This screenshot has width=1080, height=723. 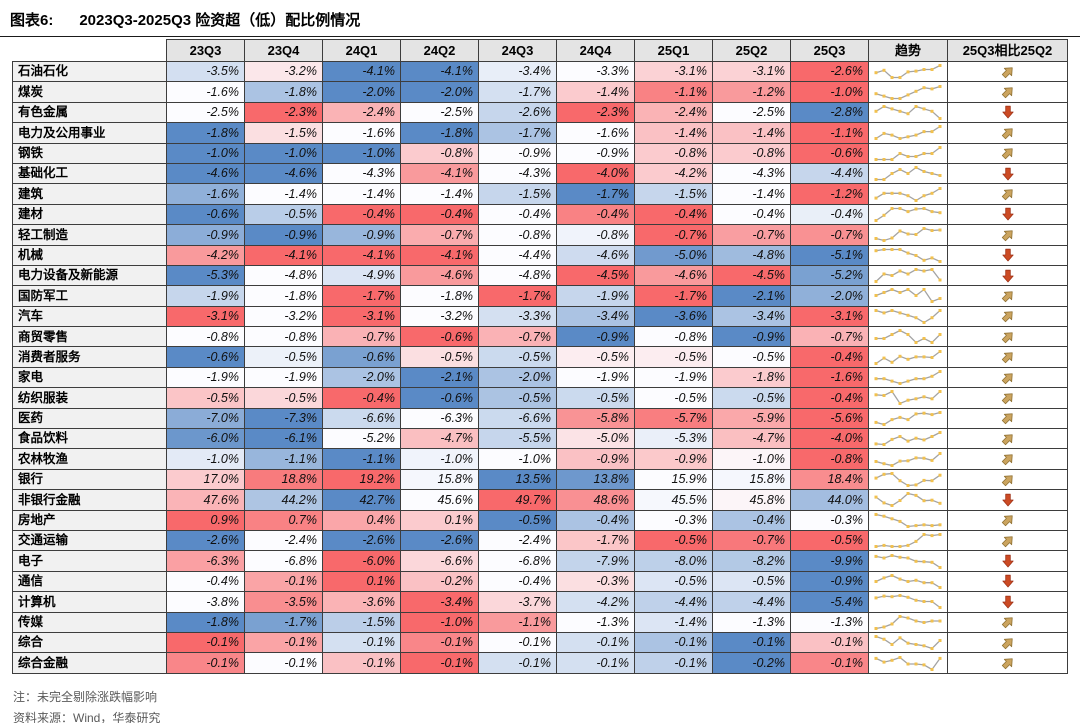 I want to click on value-cell: -0.6%, so click(x=205, y=357).